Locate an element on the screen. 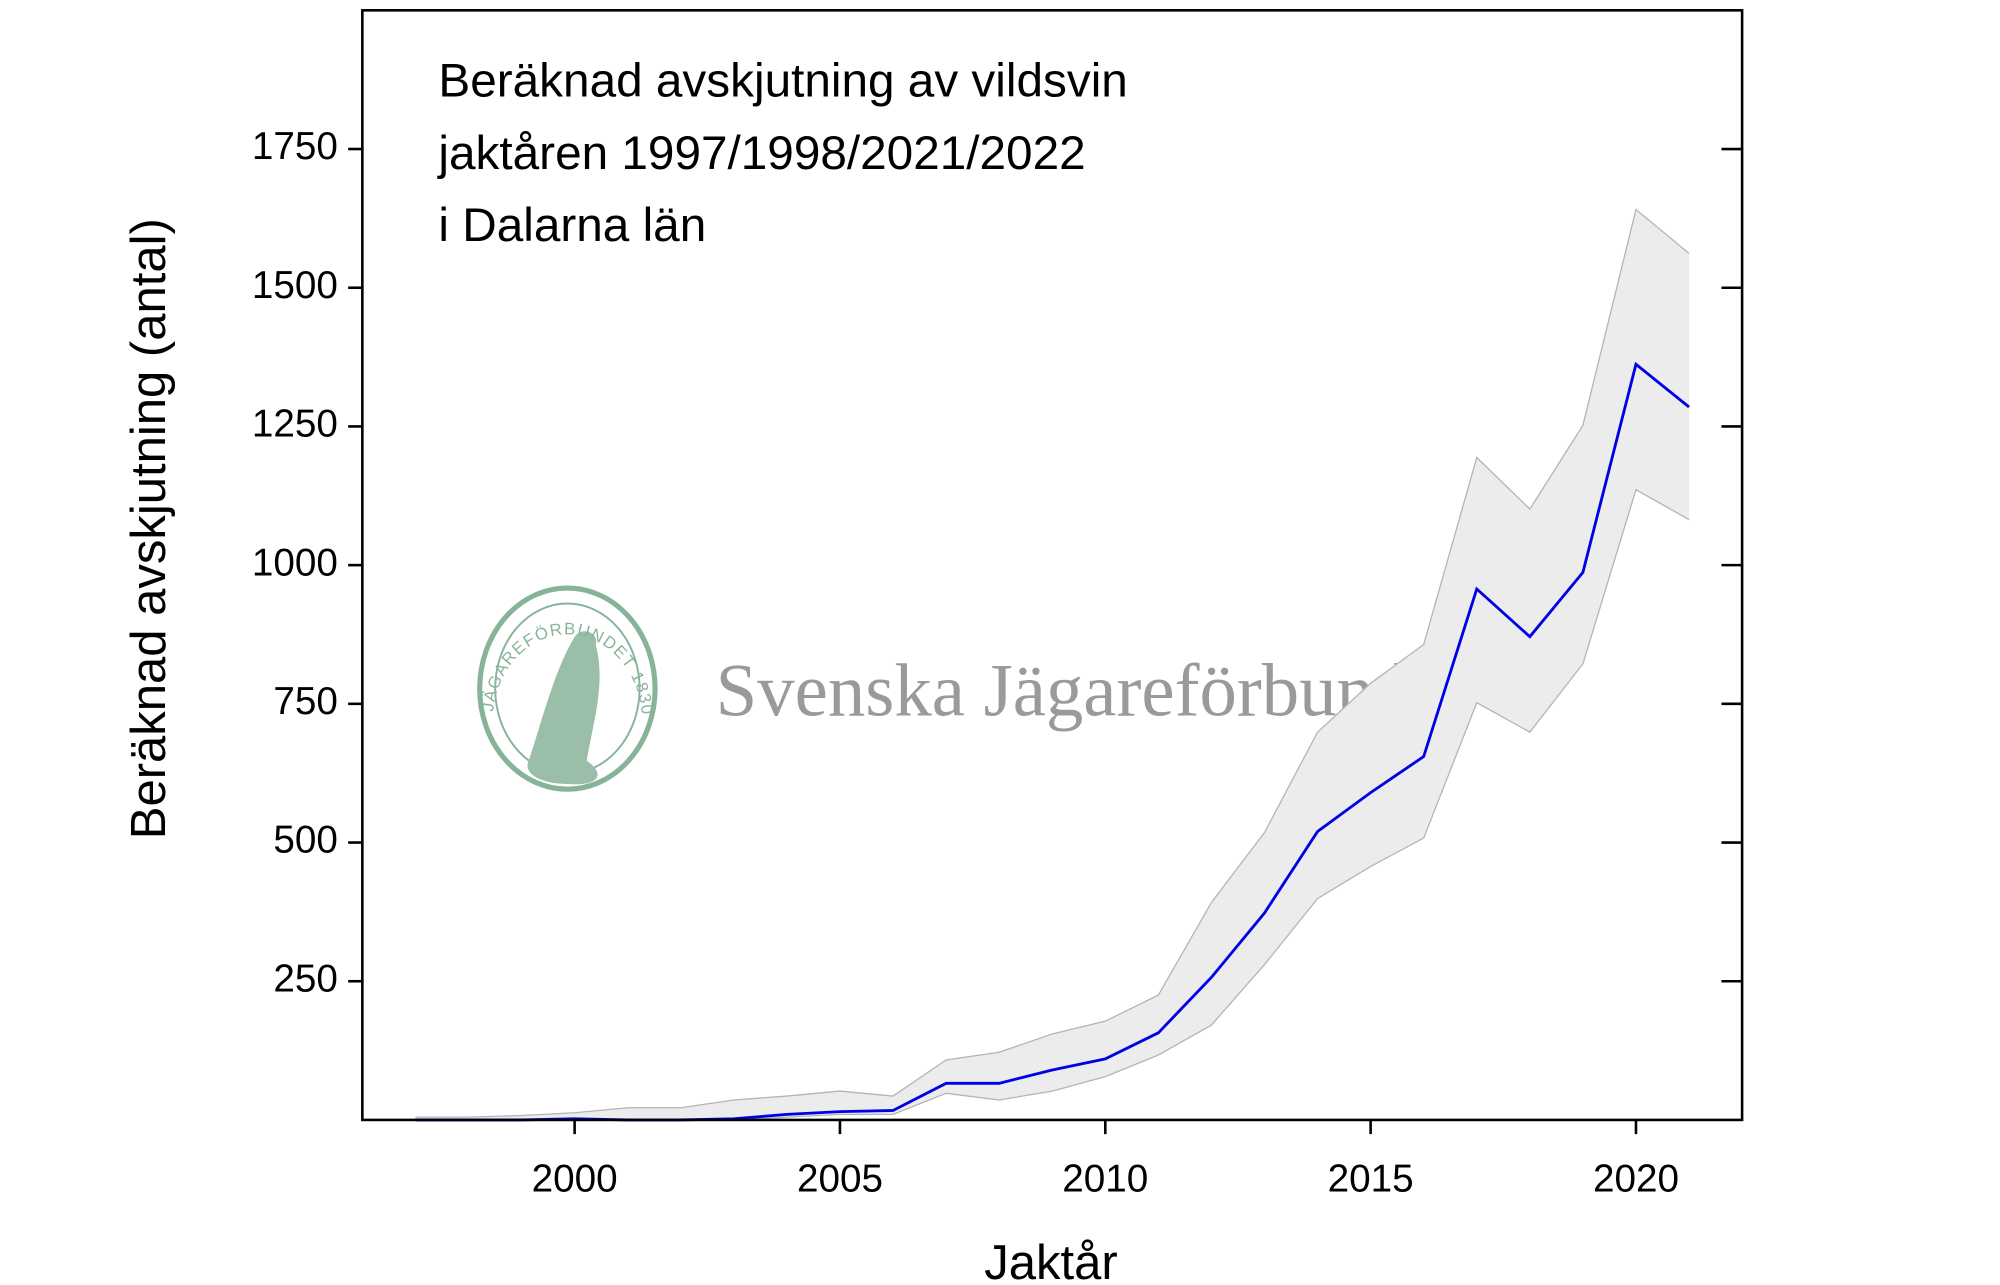 Image resolution: width=2000 pixels, height=1285 pixels. y-tick-label: 750 is located at coordinates (305, 701).